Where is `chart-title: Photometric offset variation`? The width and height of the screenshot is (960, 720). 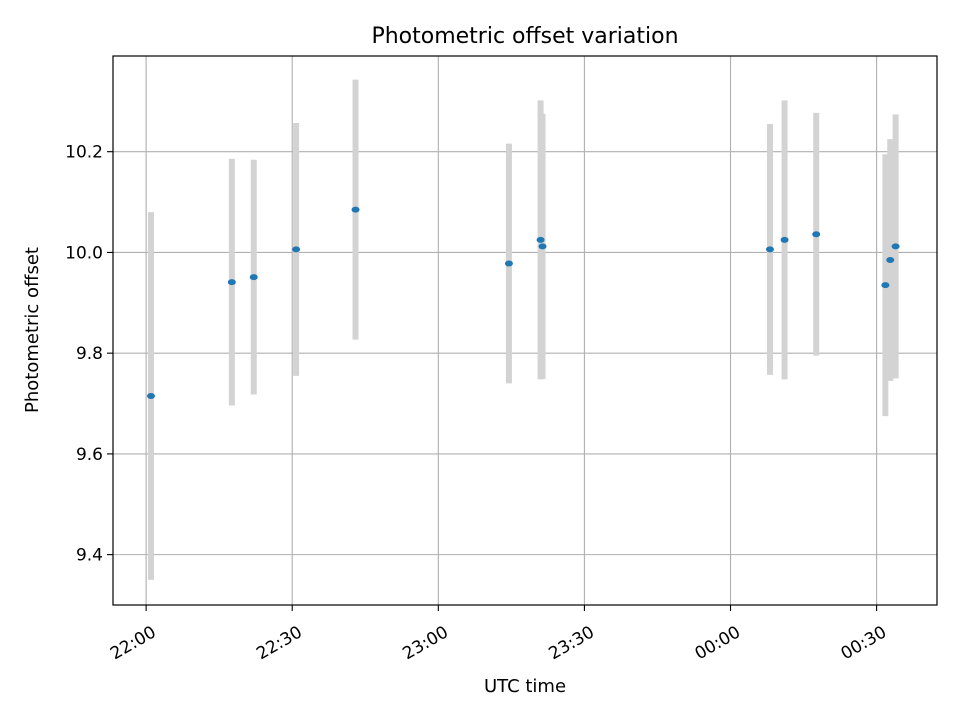
chart-title: Photometric offset variation is located at coordinates (524, 36).